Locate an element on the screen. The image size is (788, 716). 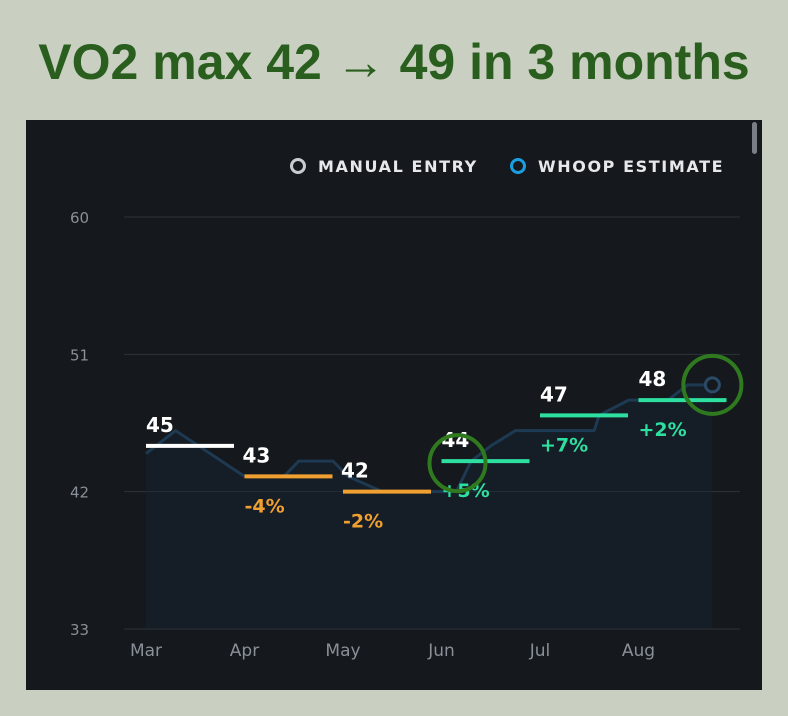
x-tick-label: Jul is located at coordinates (540, 651).